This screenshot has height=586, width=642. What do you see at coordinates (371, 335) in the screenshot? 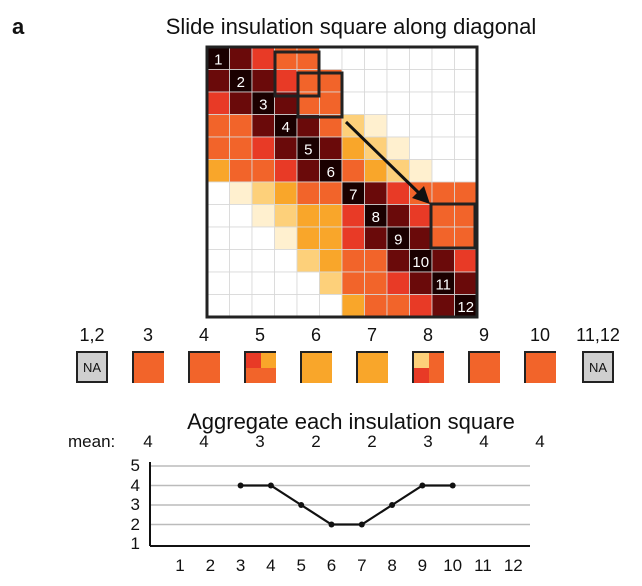
I see `square-label: 7` at bounding box center [371, 335].